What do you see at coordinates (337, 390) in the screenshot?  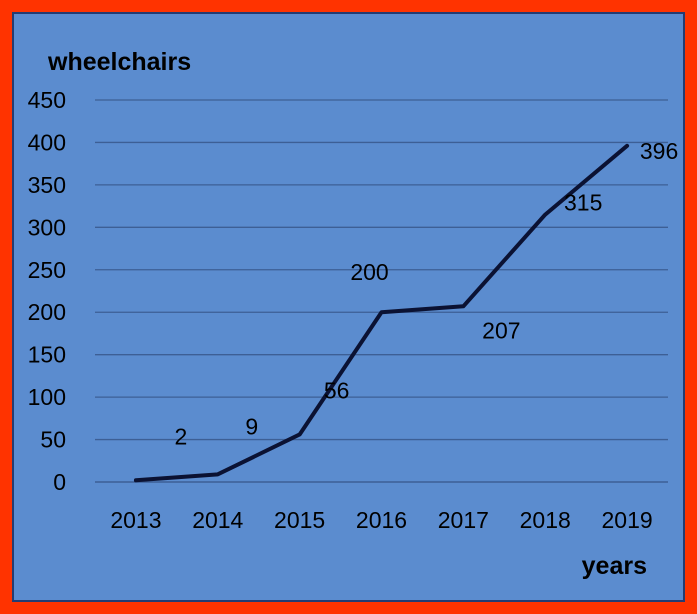 I see `data-label: 56` at bounding box center [337, 390].